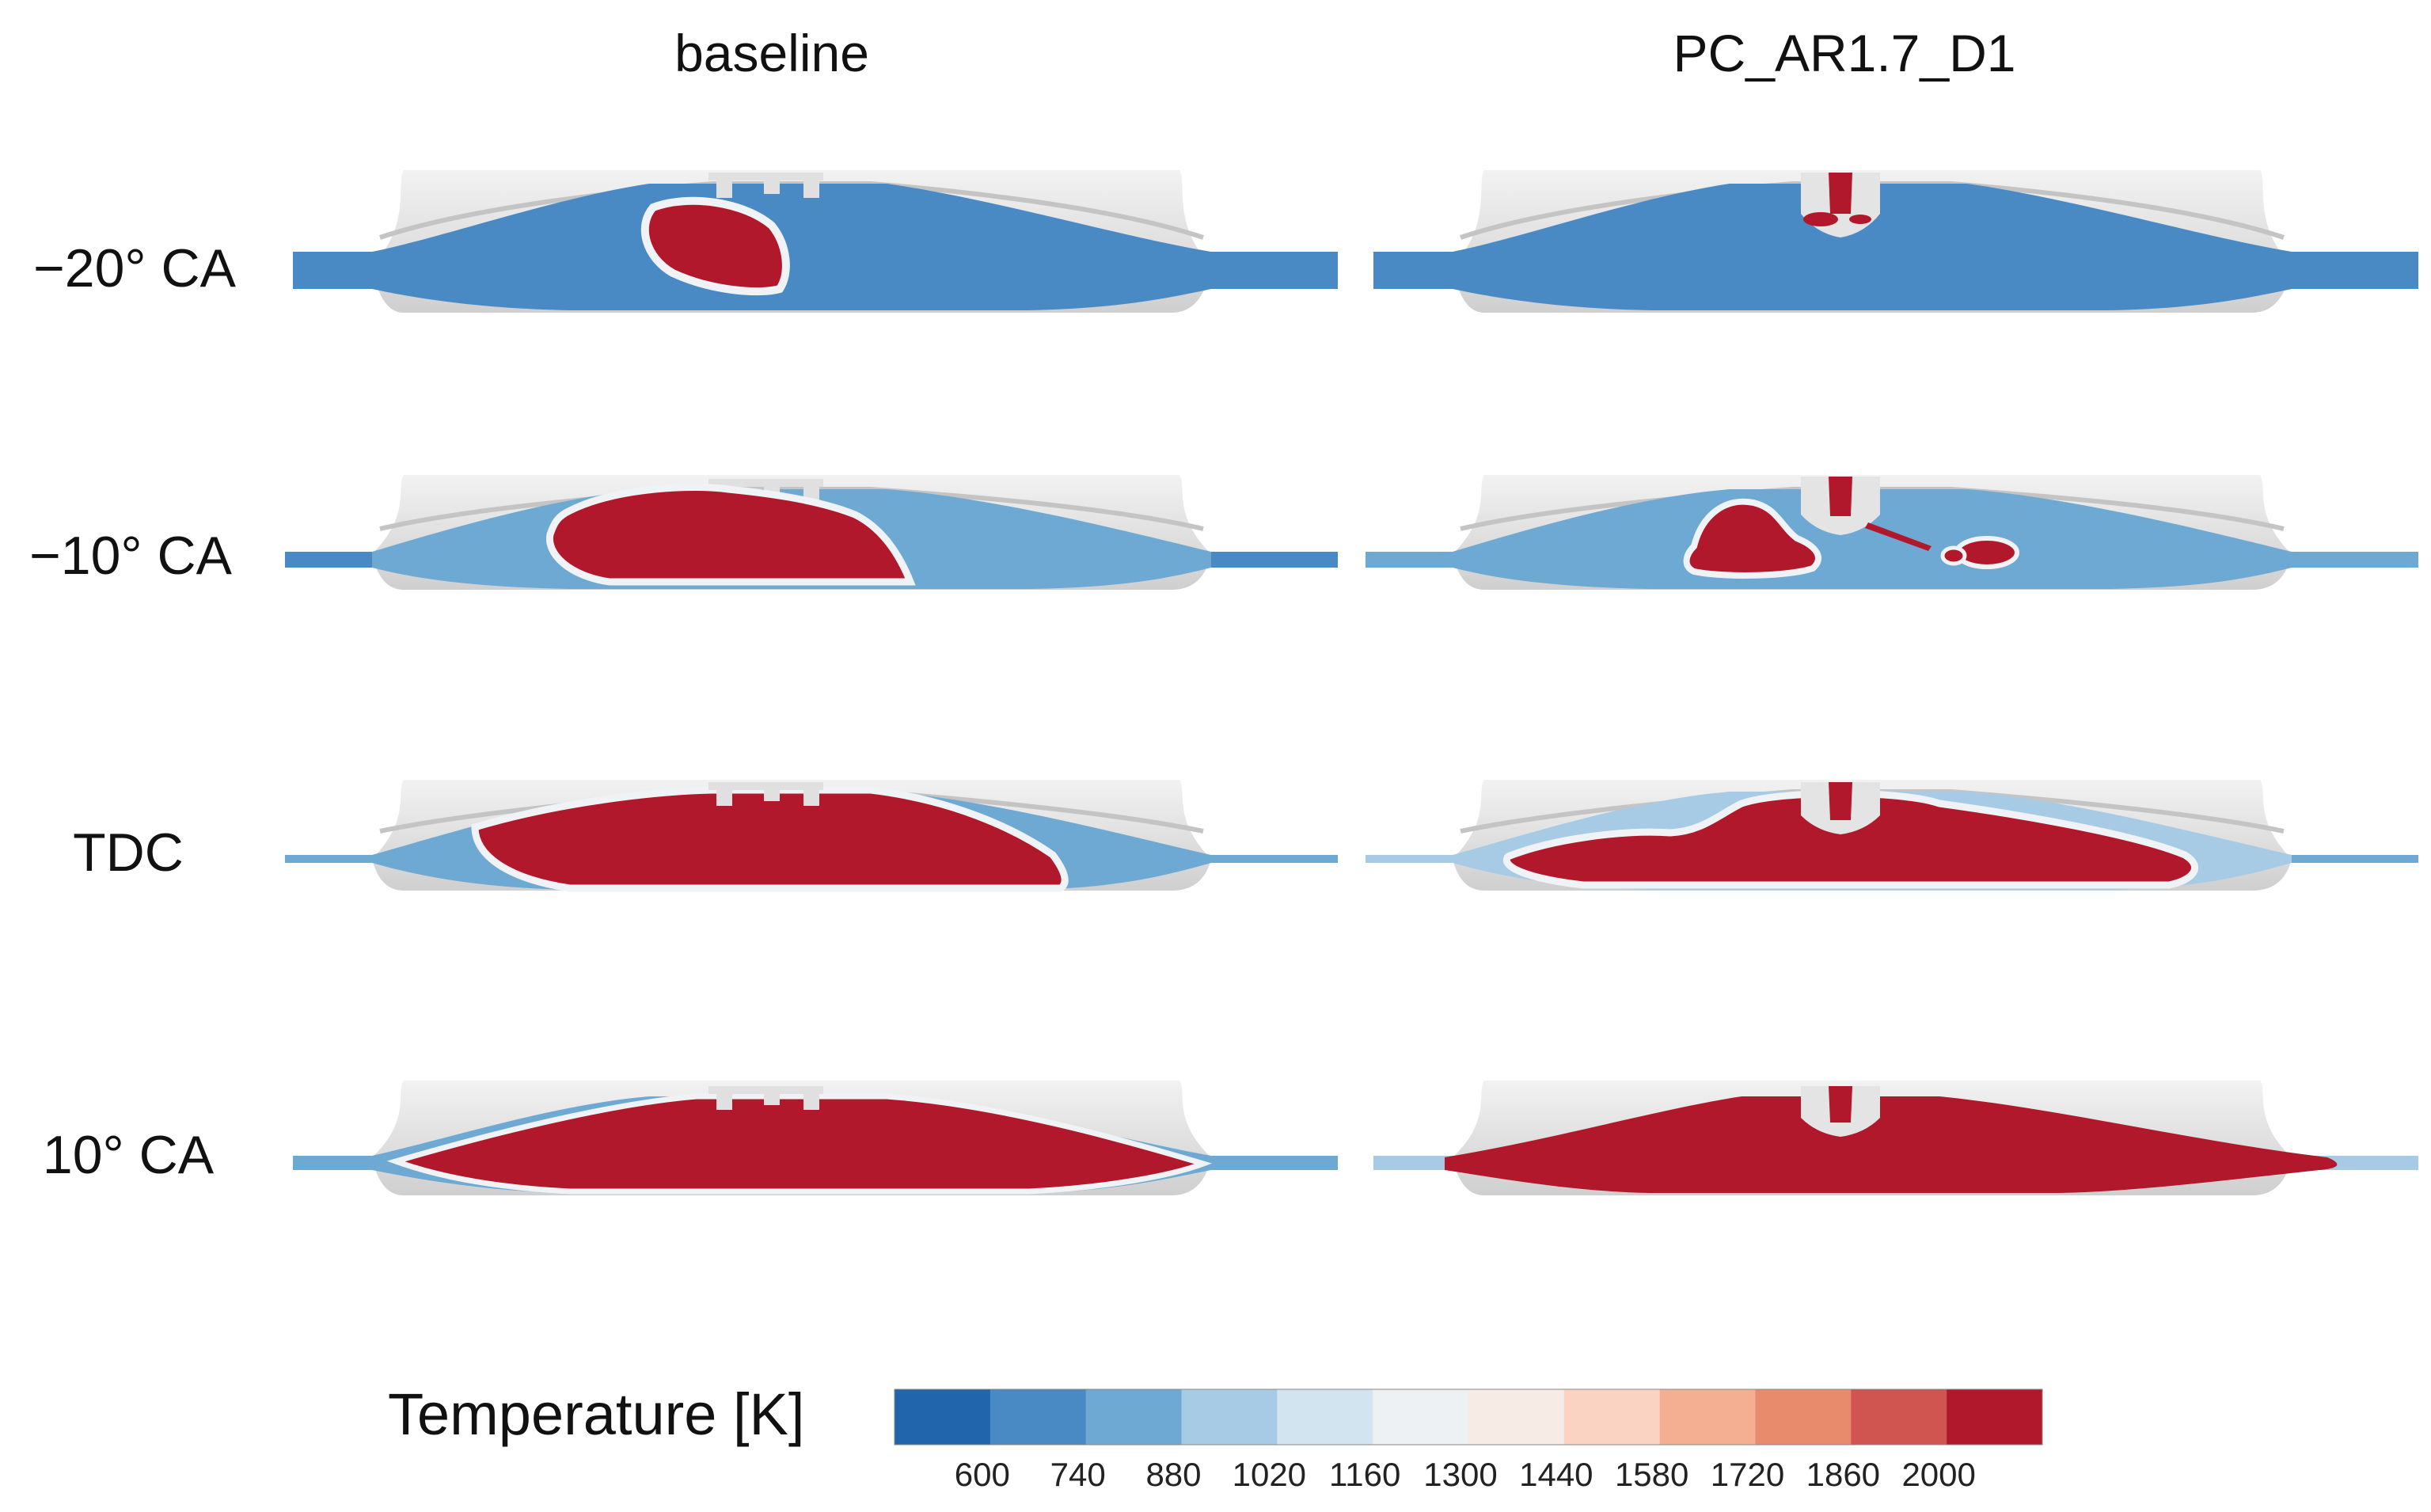 This screenshot has height=1512, width=2431. Describe the element at coordinates (771, 53) in the screenshot. I see `column-title-baseline: baseline` at that location.